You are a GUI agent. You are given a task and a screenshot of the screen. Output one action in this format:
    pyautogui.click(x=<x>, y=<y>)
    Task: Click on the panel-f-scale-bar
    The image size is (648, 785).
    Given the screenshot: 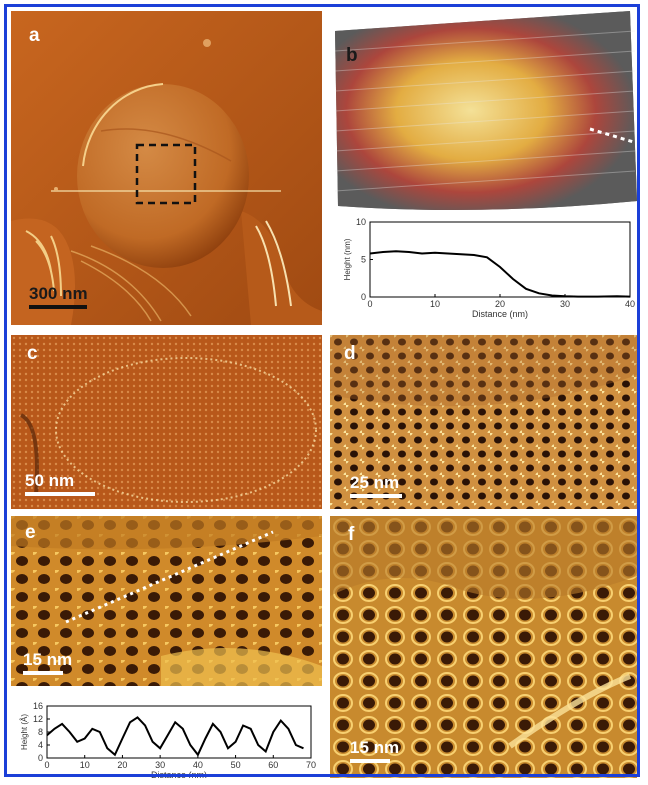 What is the action you would take?
    pyautogui.click(x=370, y=761)
    